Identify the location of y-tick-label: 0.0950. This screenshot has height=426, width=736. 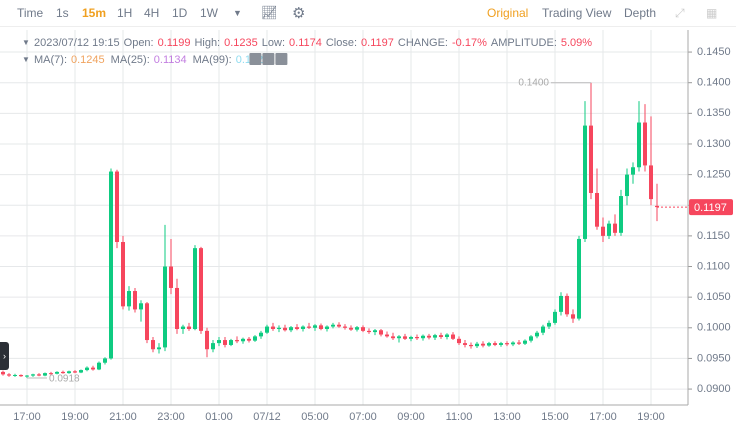
(714, 358).